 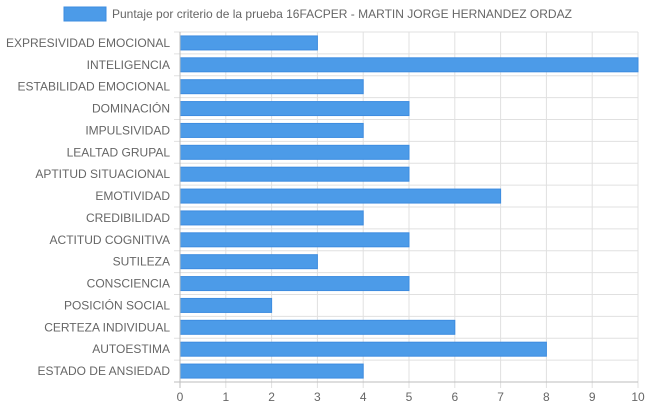 What do you see at coordinates (127, 130) in the screenshot?
I see `category-label: IMPULSIVIDAD` at bounding box center [127, 130].